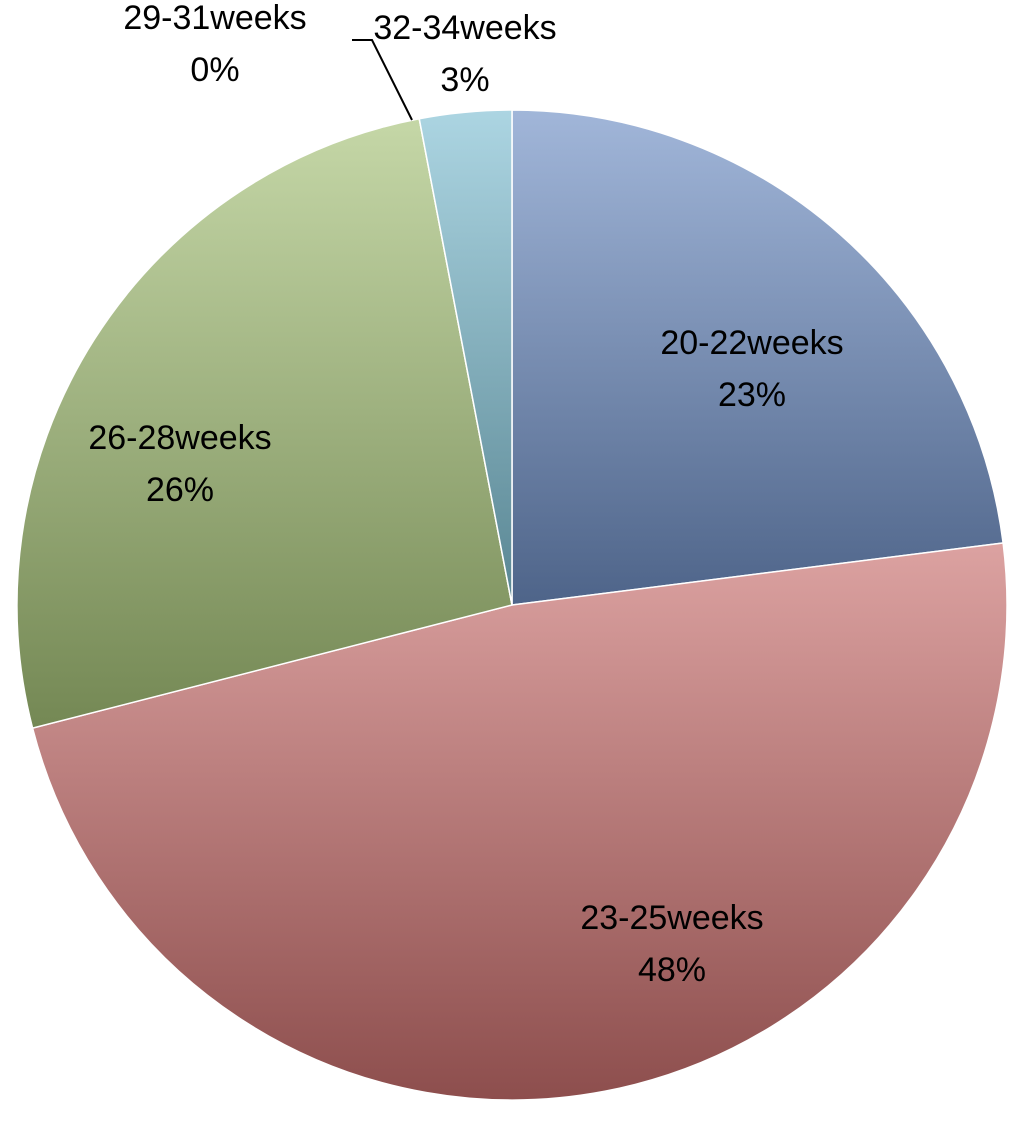 This screenshot has height=1125, width=1024. What do you see at coordinates (465, 357) in the screenshot?
I see `pie-slice` at bounding box center [465, 357].